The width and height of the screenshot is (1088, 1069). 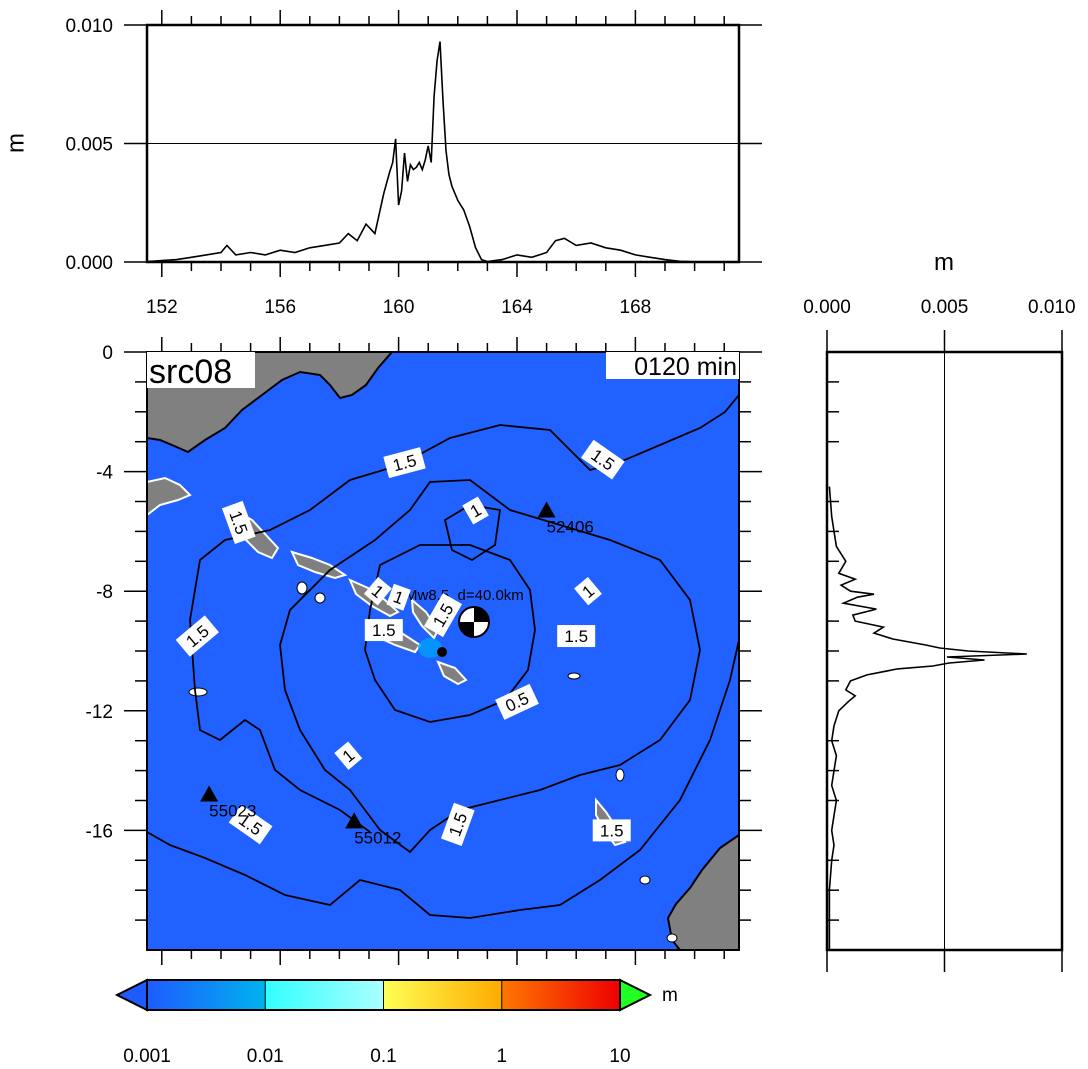 I want to click on right-profile-line, so click(x=927, y=718).